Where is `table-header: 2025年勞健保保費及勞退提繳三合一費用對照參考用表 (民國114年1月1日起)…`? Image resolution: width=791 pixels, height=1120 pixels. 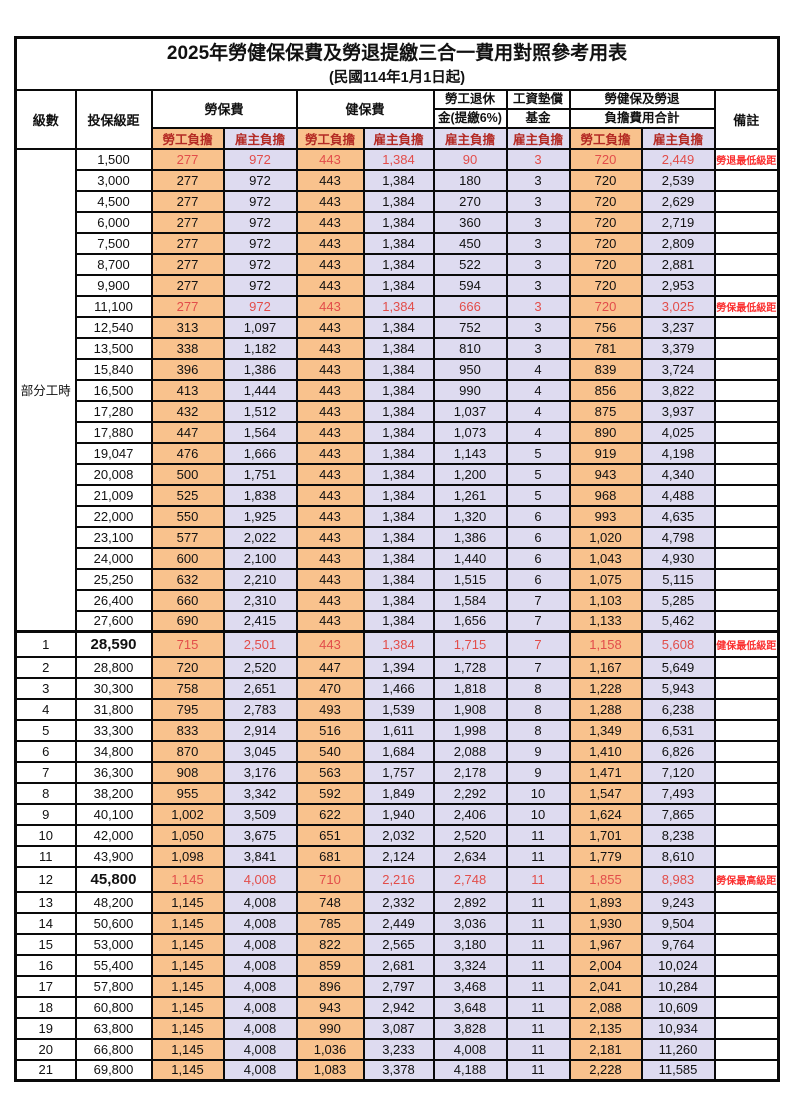
table-header: 2025年勞健保保費及勞退提繳三合一費用對照參考用表 (民國114年1月1日起)… is located at coordinates (397, 93).